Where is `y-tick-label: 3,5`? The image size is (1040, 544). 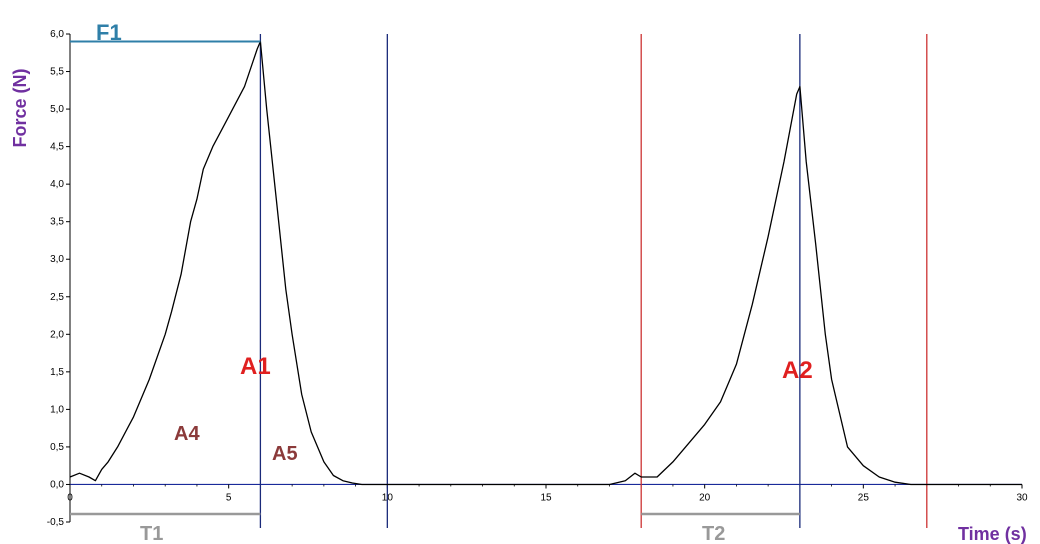
y-tick-label: 3,5 is located at coordinates (57, 222).